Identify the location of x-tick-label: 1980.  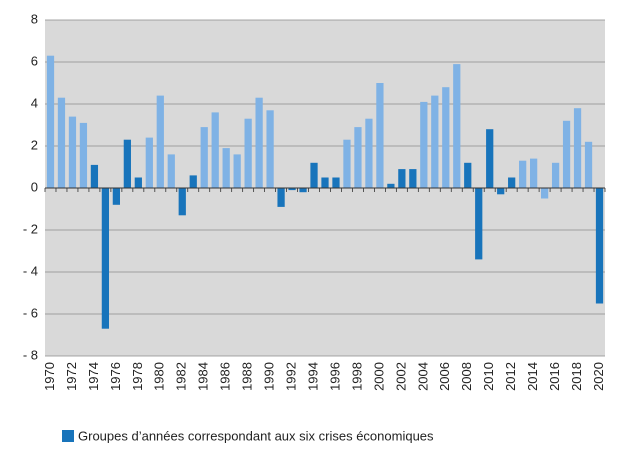
(159, 376).